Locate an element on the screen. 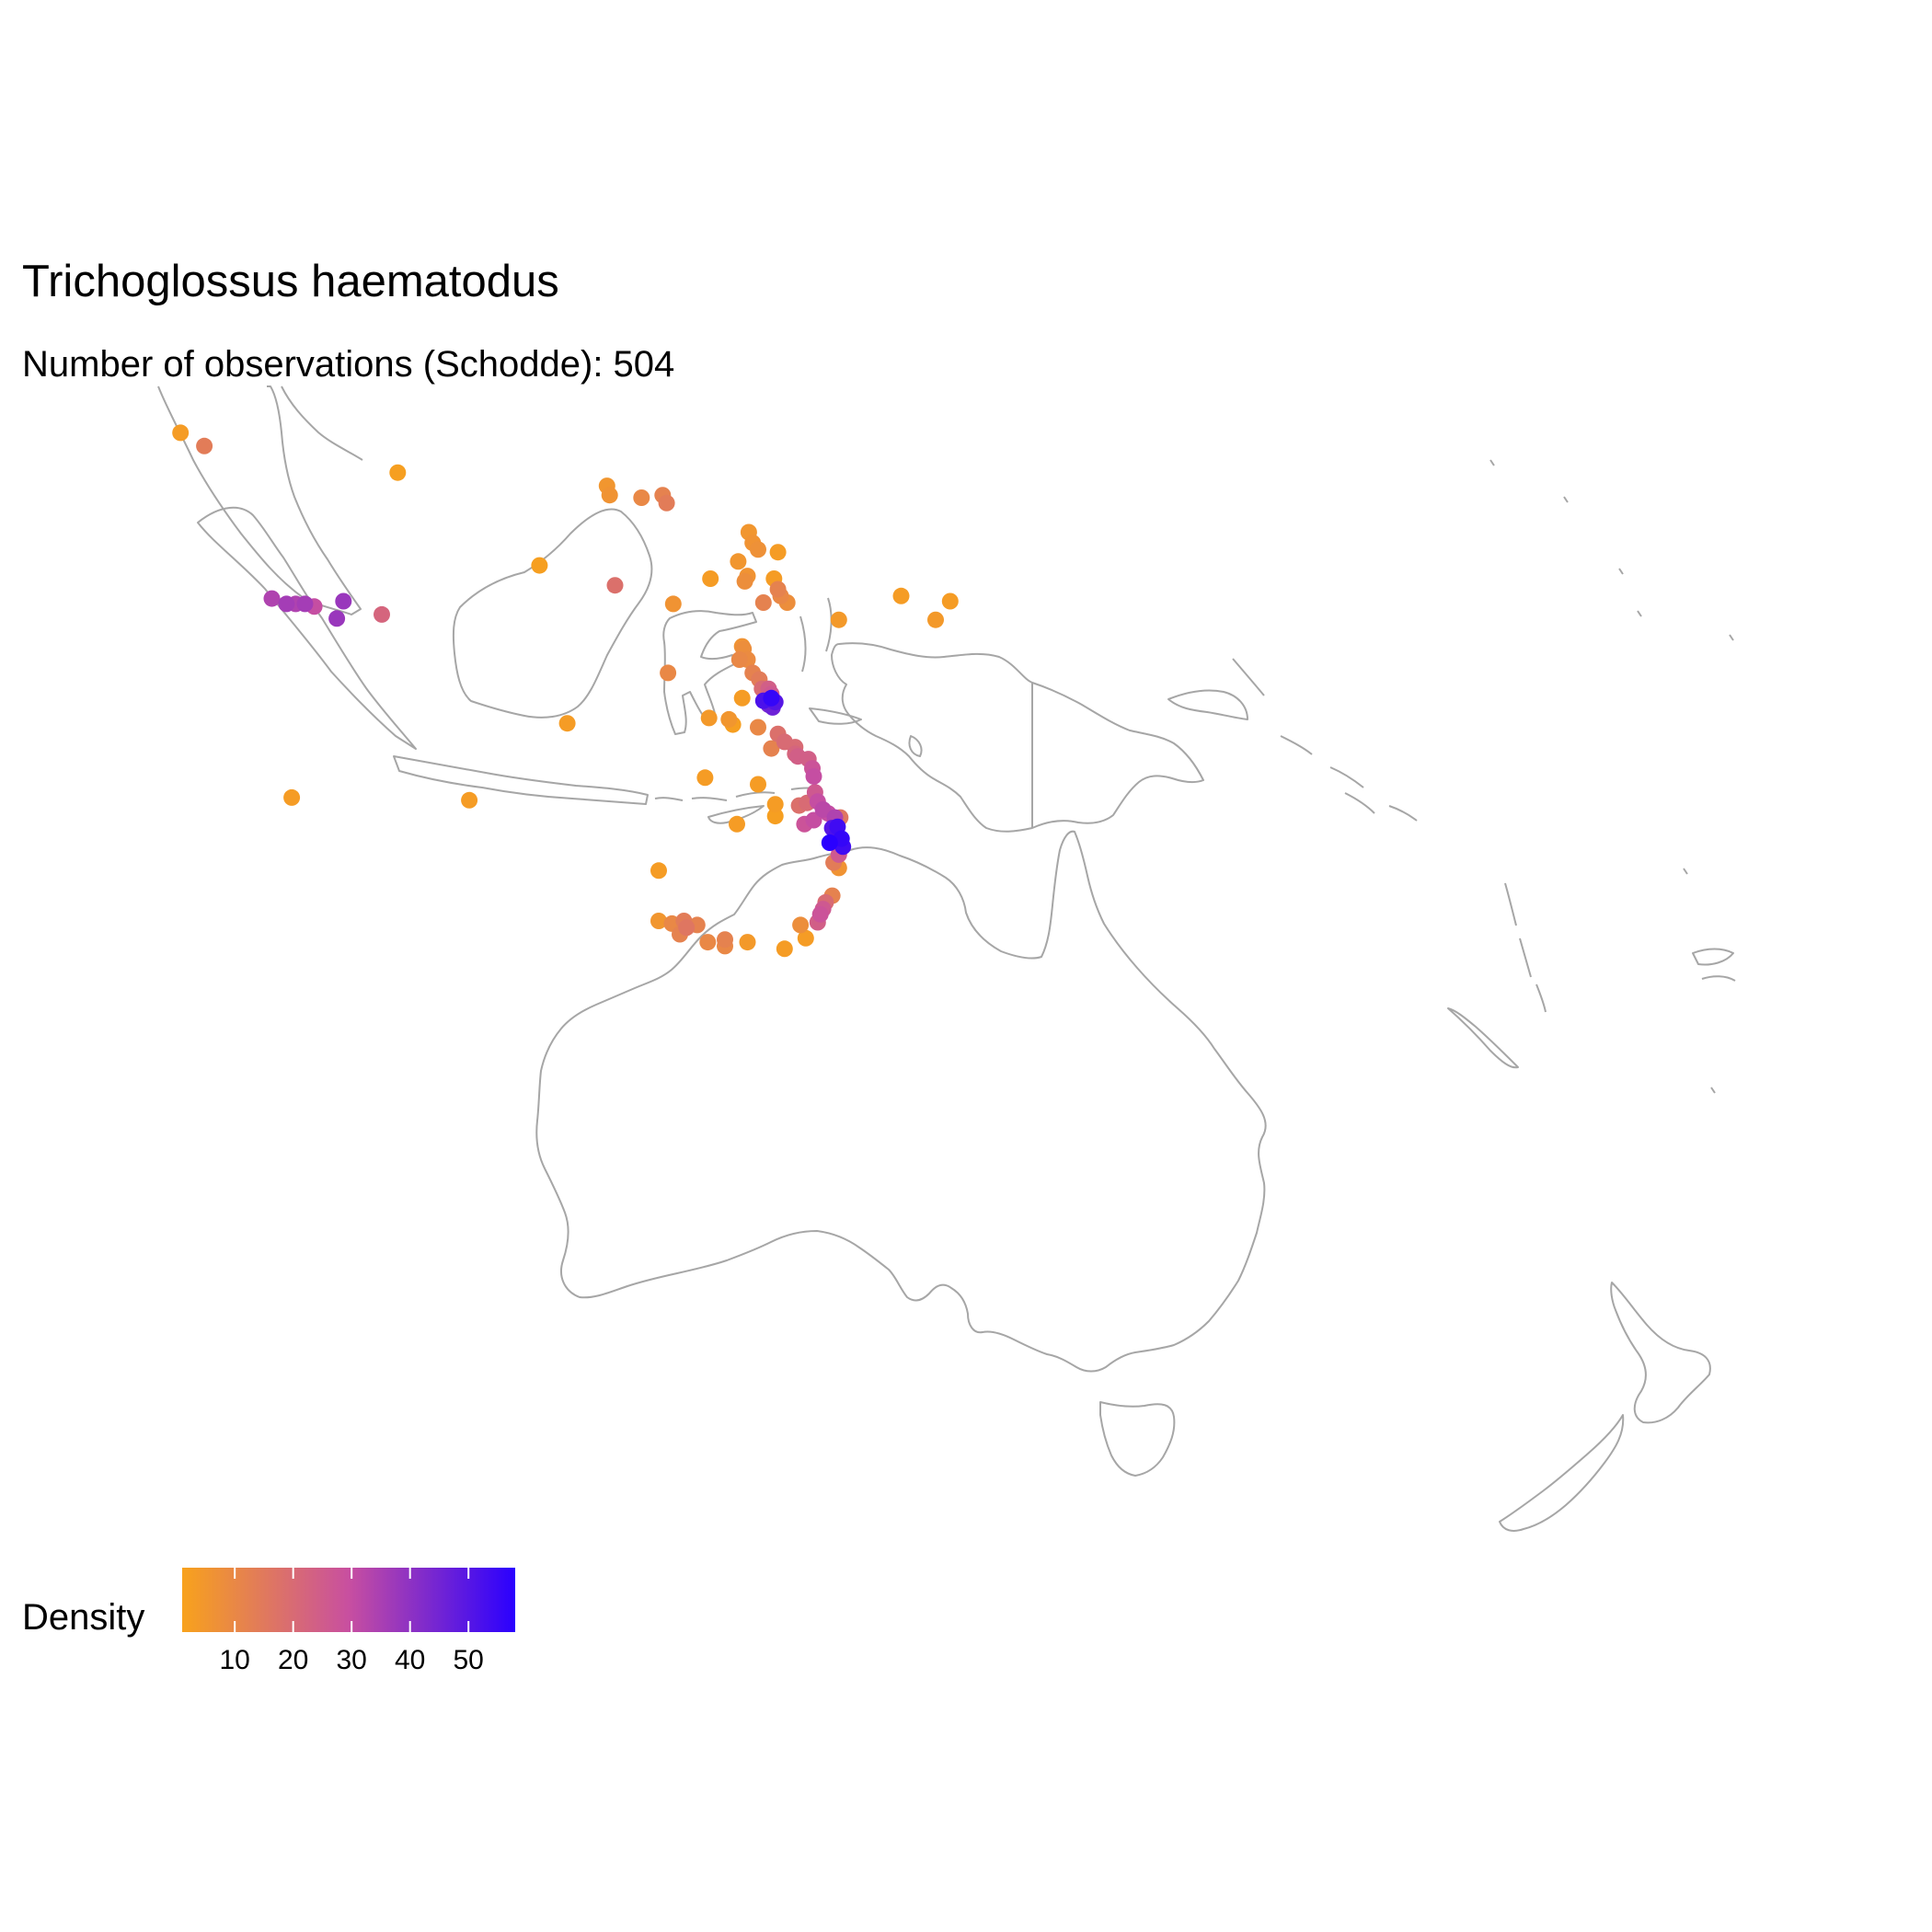 The width and height of the screenshot is (1932, 1932). legend-tick-label: 40 is located at coordinates (410, 1660).